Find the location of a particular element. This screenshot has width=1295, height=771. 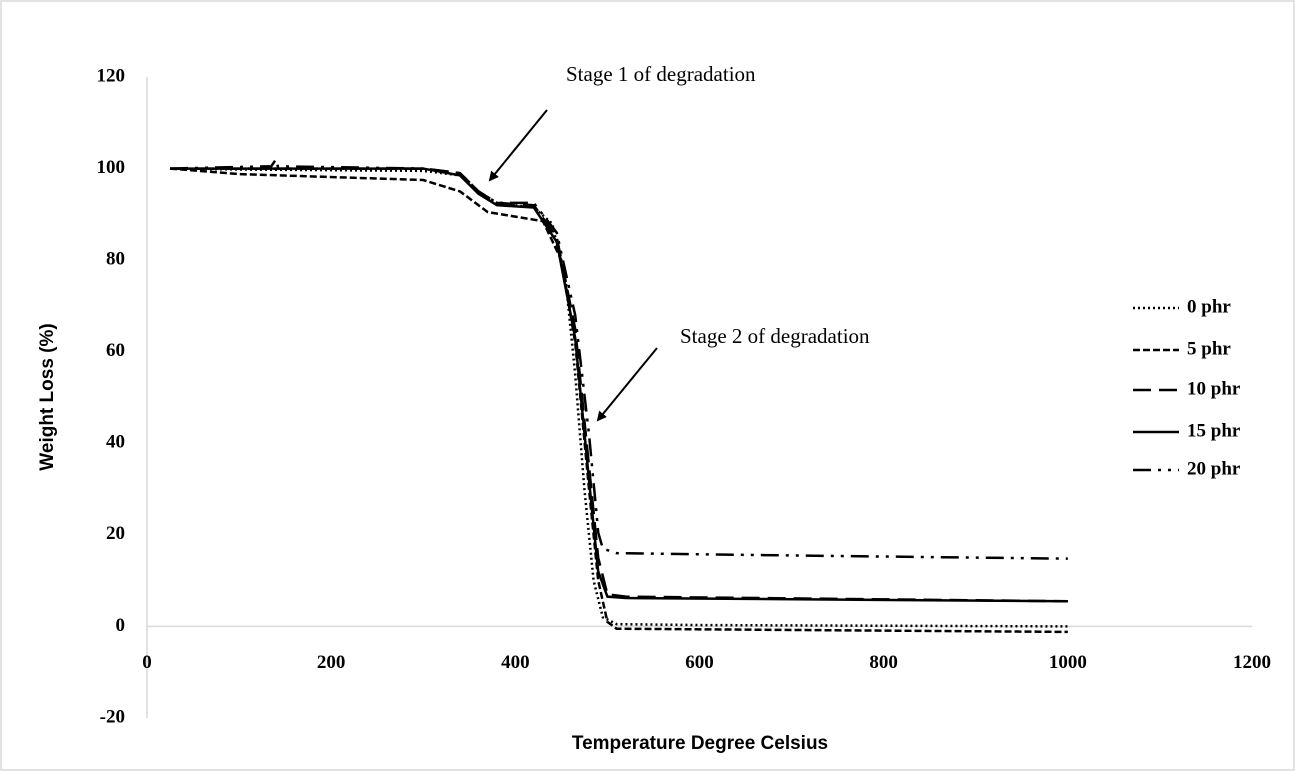

x-tick-label: 200 is located at coordinates (331, 662).